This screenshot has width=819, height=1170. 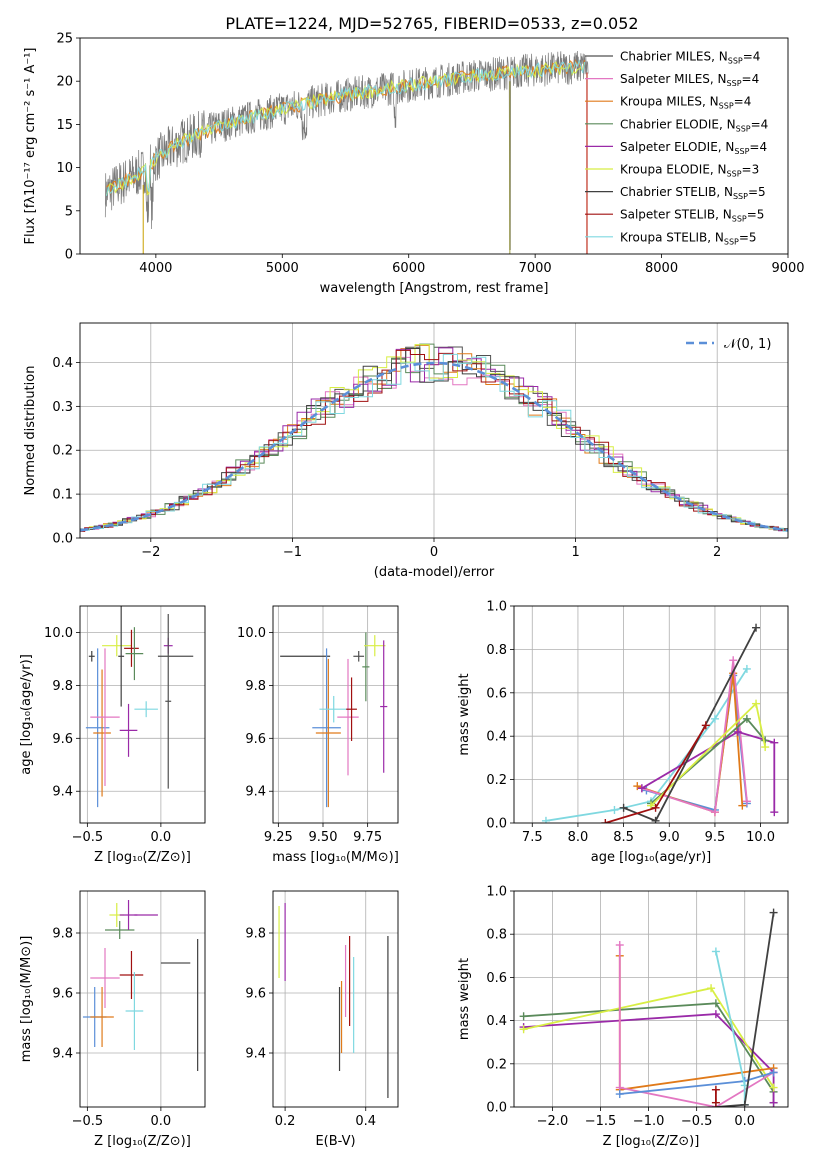 What do you see at coordinates (26, 999) in the screenshot?
I see `y-axis-label: mass [log₁₀(M/M⊙)]` at bounding box center [26, 999].